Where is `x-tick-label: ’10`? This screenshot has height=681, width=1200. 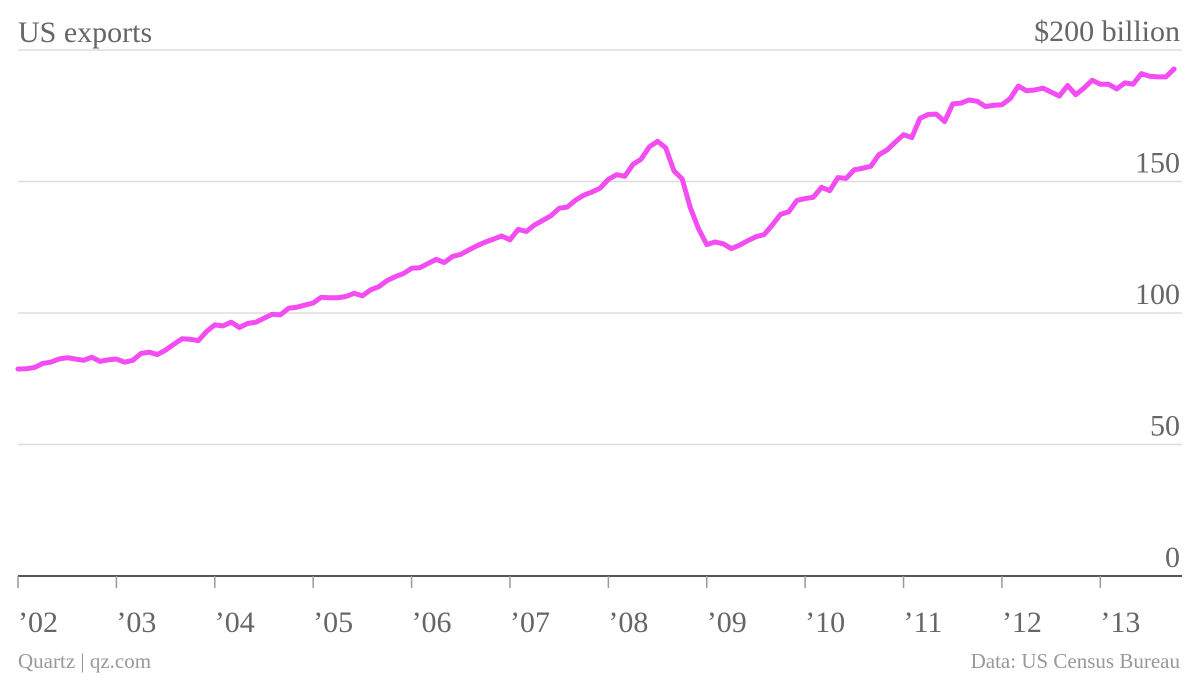 x-tick-label: ’10 is located at coordinates (825, 622).